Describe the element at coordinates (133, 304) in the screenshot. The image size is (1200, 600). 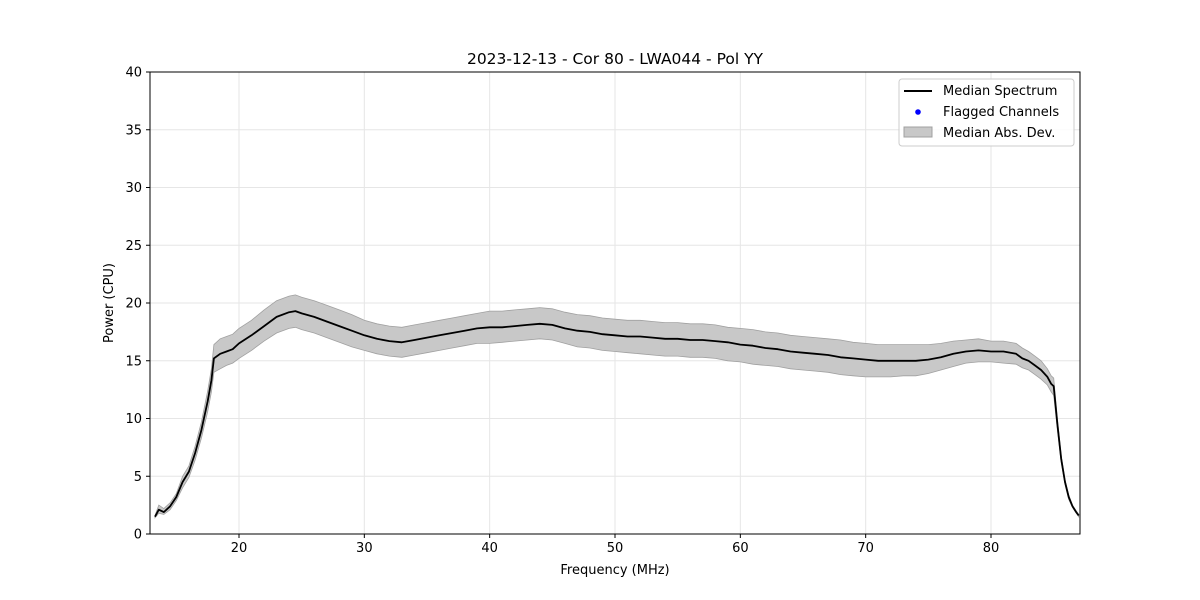
I see `y-tick-label: 20` at that location.